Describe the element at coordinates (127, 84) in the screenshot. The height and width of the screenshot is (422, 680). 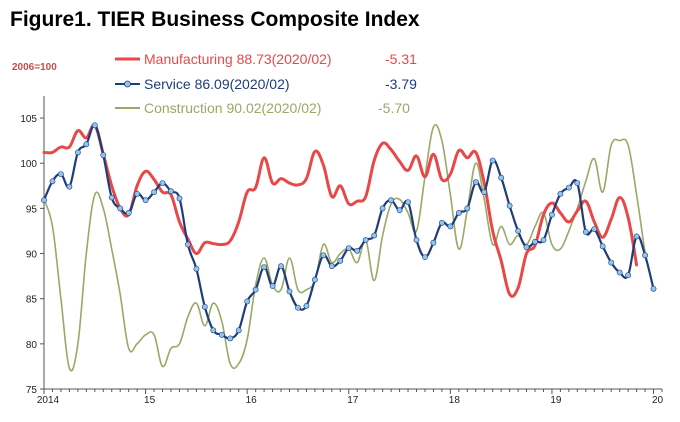
I see `legend-marker` at that location.